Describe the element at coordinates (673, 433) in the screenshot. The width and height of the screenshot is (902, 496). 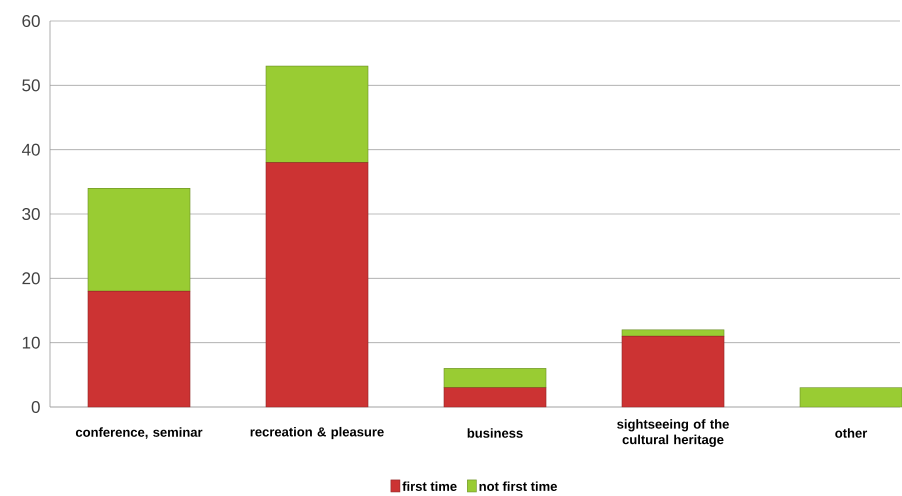
I see `x-tick-label: sightseeing of the cultural heritage` at that location.